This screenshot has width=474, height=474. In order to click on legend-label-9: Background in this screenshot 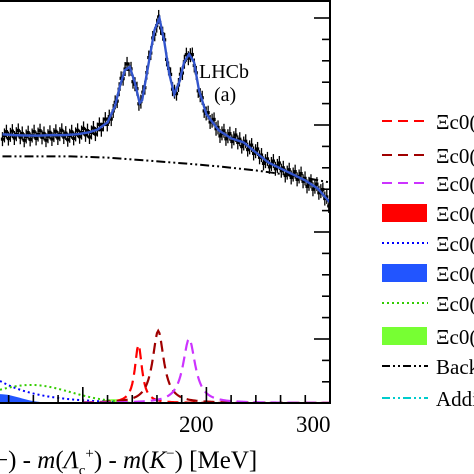, I will do `click(455, 367)`.